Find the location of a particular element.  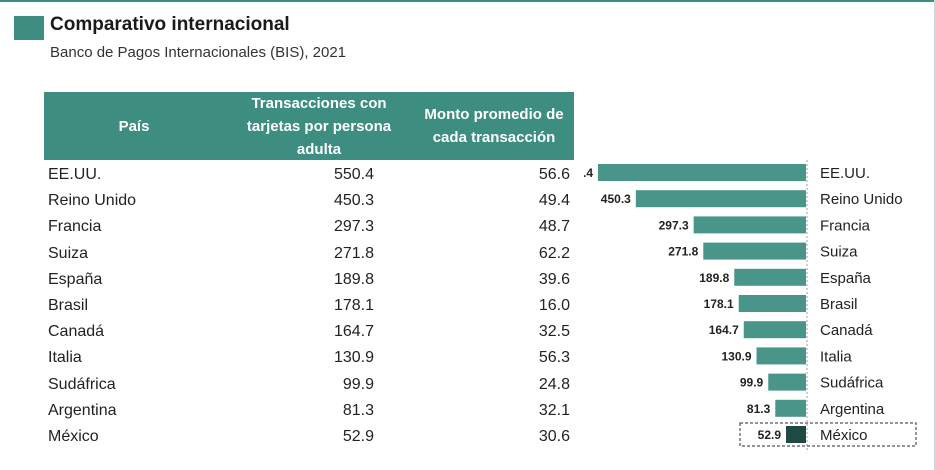

table-row: Brasil 178.1 16.0 is located at coordinates (309, 306).